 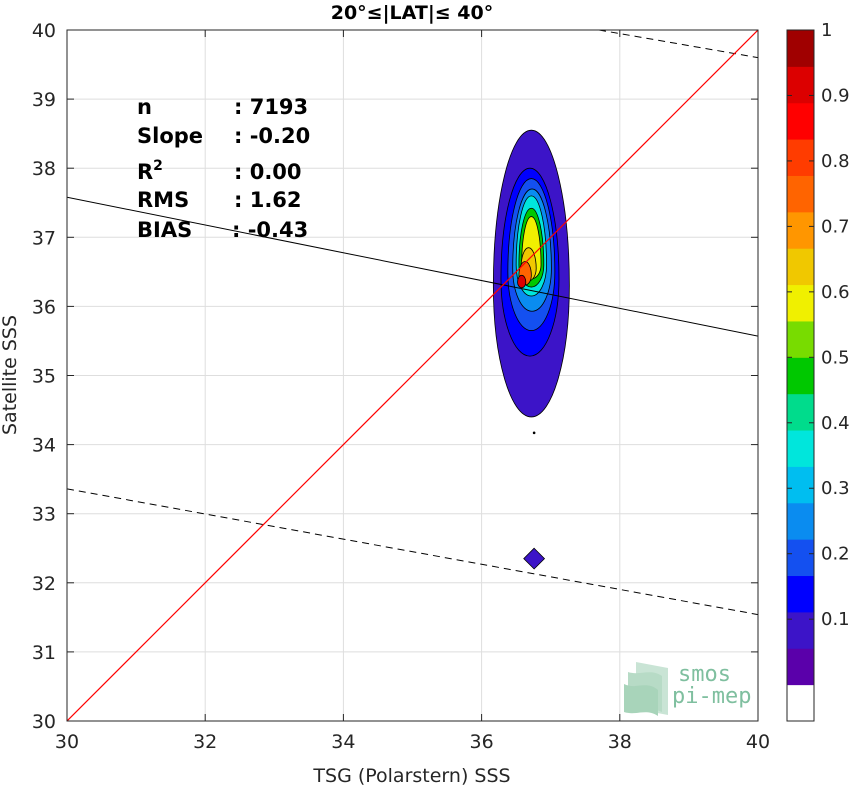 I want to click on stat-label: BIAS, so click(x=164, y=230).